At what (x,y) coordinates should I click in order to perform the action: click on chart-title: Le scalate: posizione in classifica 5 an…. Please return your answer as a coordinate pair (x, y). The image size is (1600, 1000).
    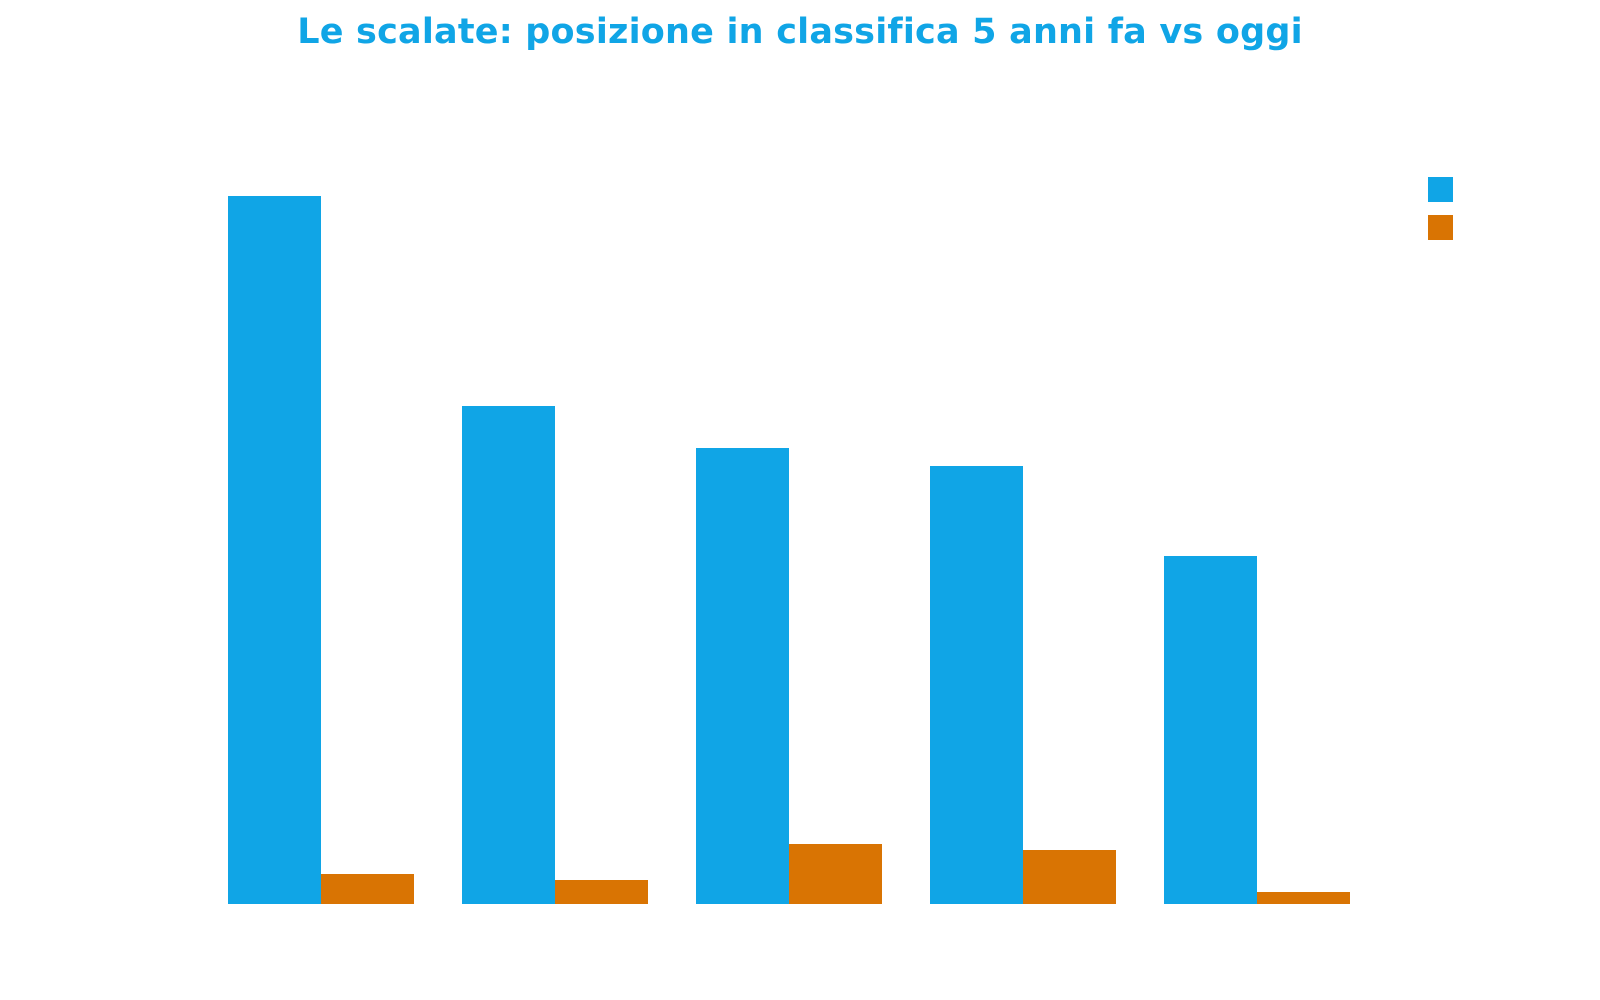
    Looking at the image, I should click on (800, 32).